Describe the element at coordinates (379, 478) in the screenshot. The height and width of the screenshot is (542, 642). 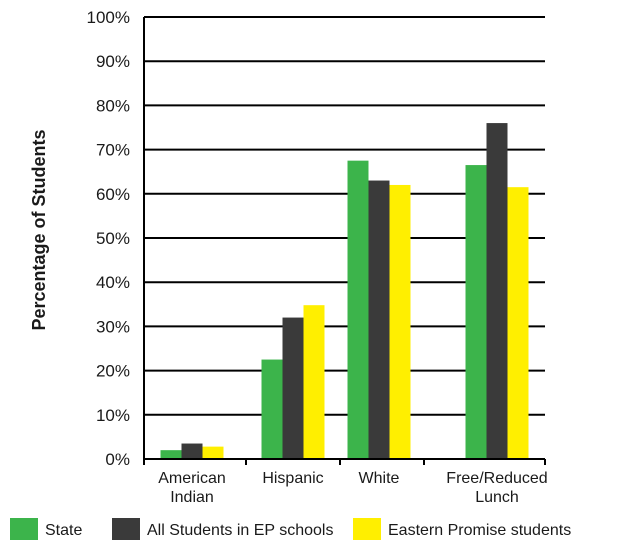
I see `x-category-label: White` at that location.